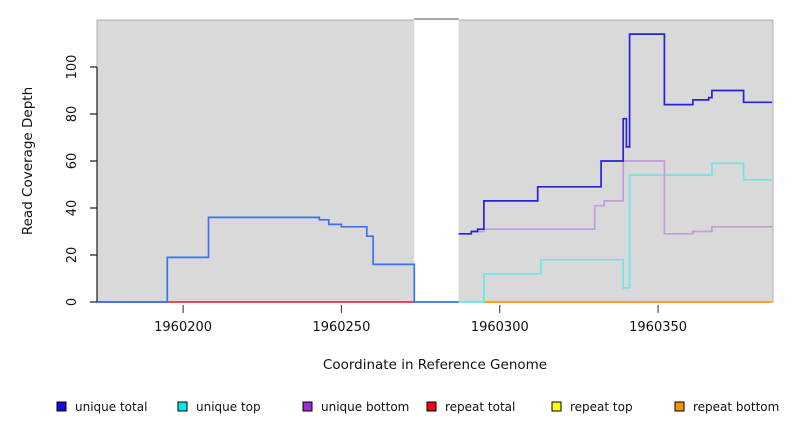  What do you see at coordinates (72, 114) in the screenshot?
I see `y-tick-label: 80` at bounding box center [72, 114].